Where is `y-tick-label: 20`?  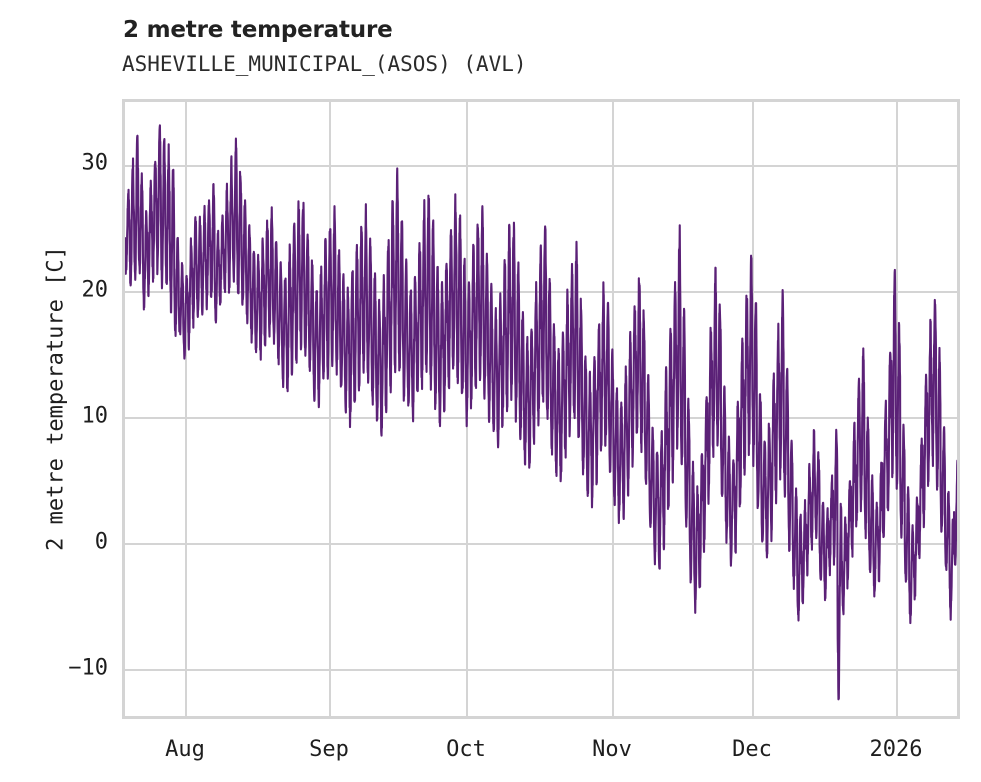
y-tick-label: 20 is located at coordinates (95, 290).